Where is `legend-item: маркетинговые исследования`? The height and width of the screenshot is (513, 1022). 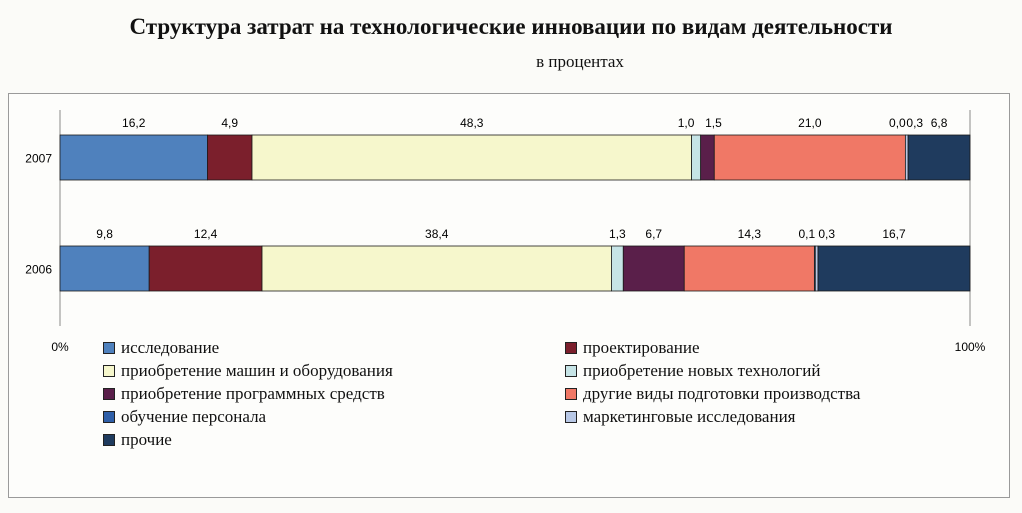 legend-item: маркетинговые исследования is located at coordinates (680, 417).